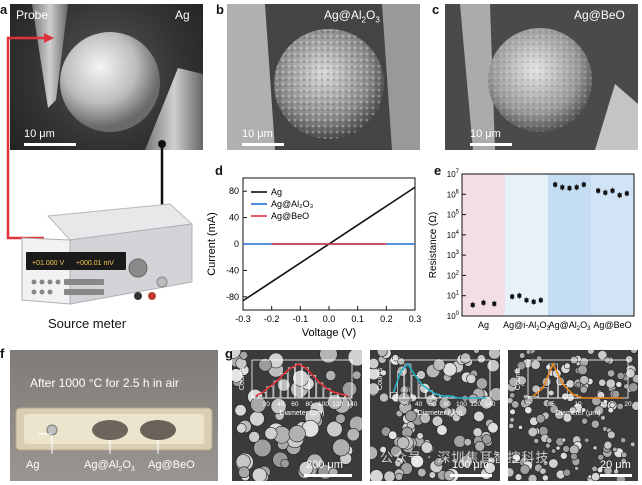 The image size is (642, 485). What do you see at coordinates (401, 77) in the screenshot?
I see `probe-right-b` at bounding box center [401, 77].